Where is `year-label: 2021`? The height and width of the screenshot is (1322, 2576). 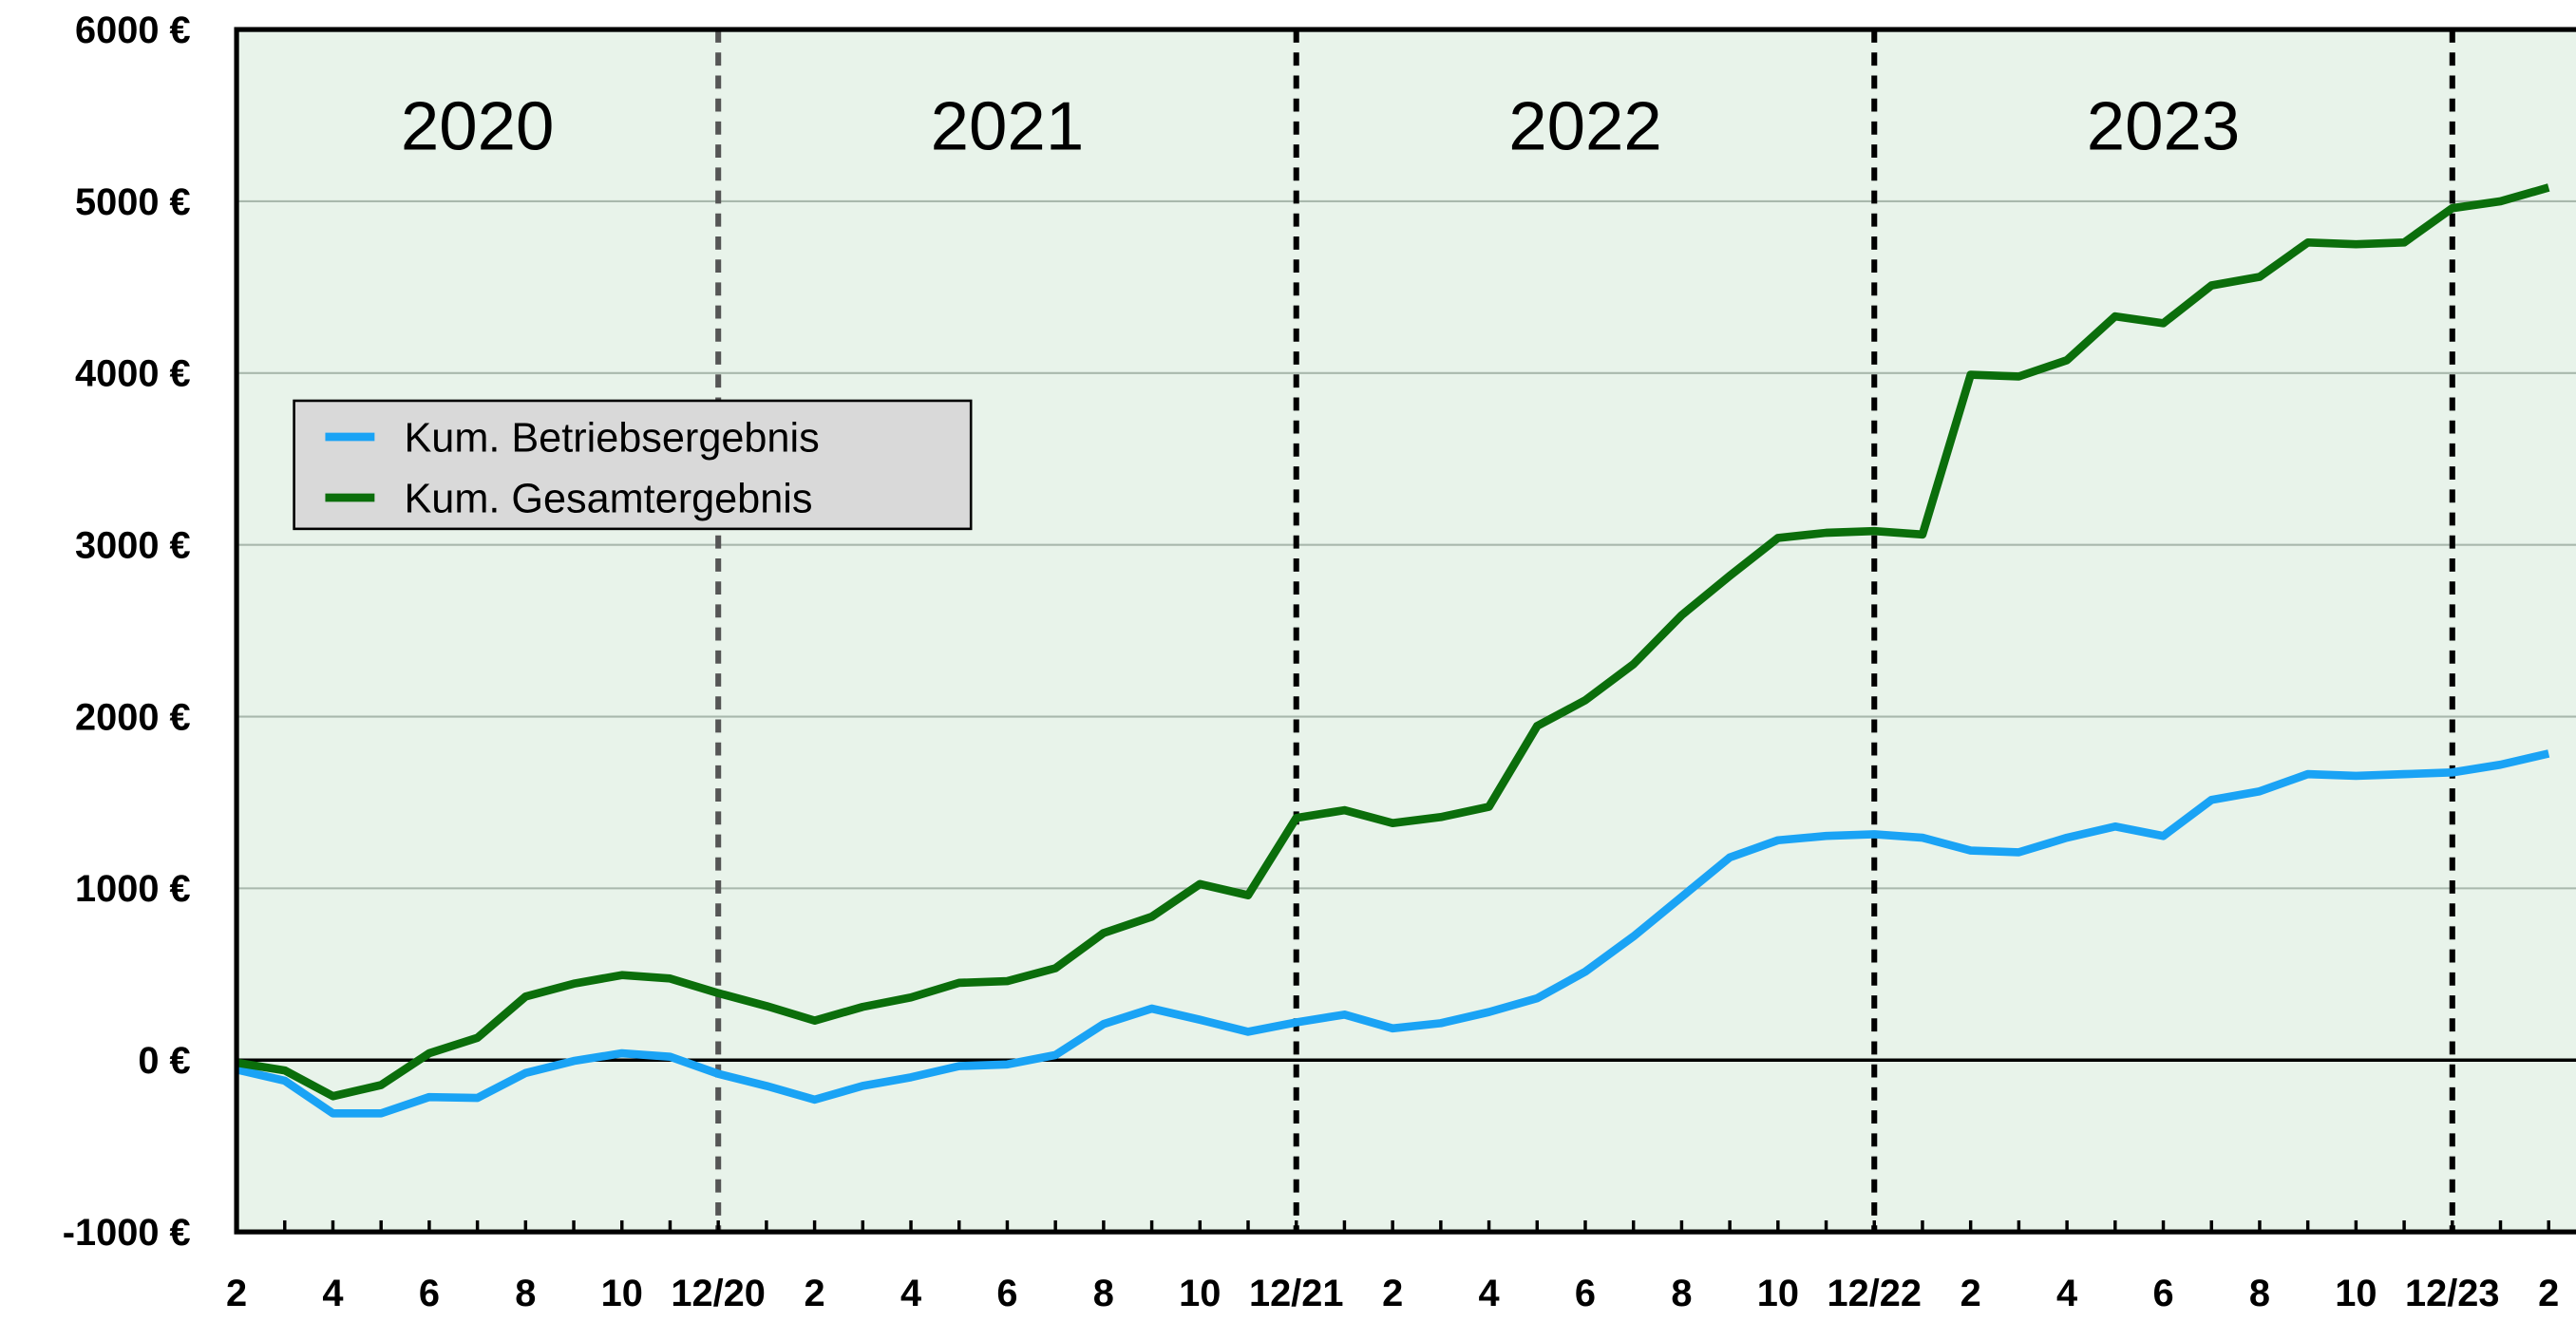
year-label: 2021 is located at coordinates (1008, 125).